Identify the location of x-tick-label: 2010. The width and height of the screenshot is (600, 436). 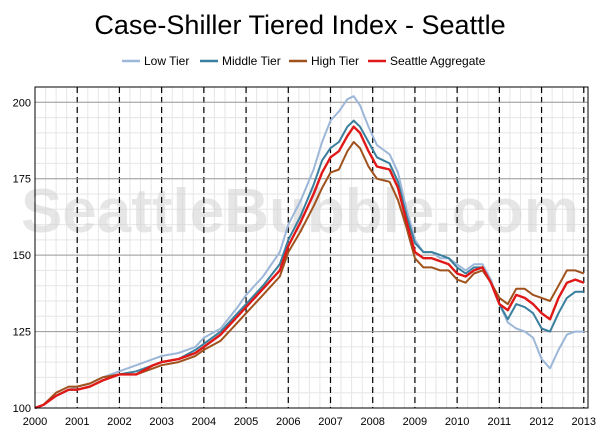
(457, 422).